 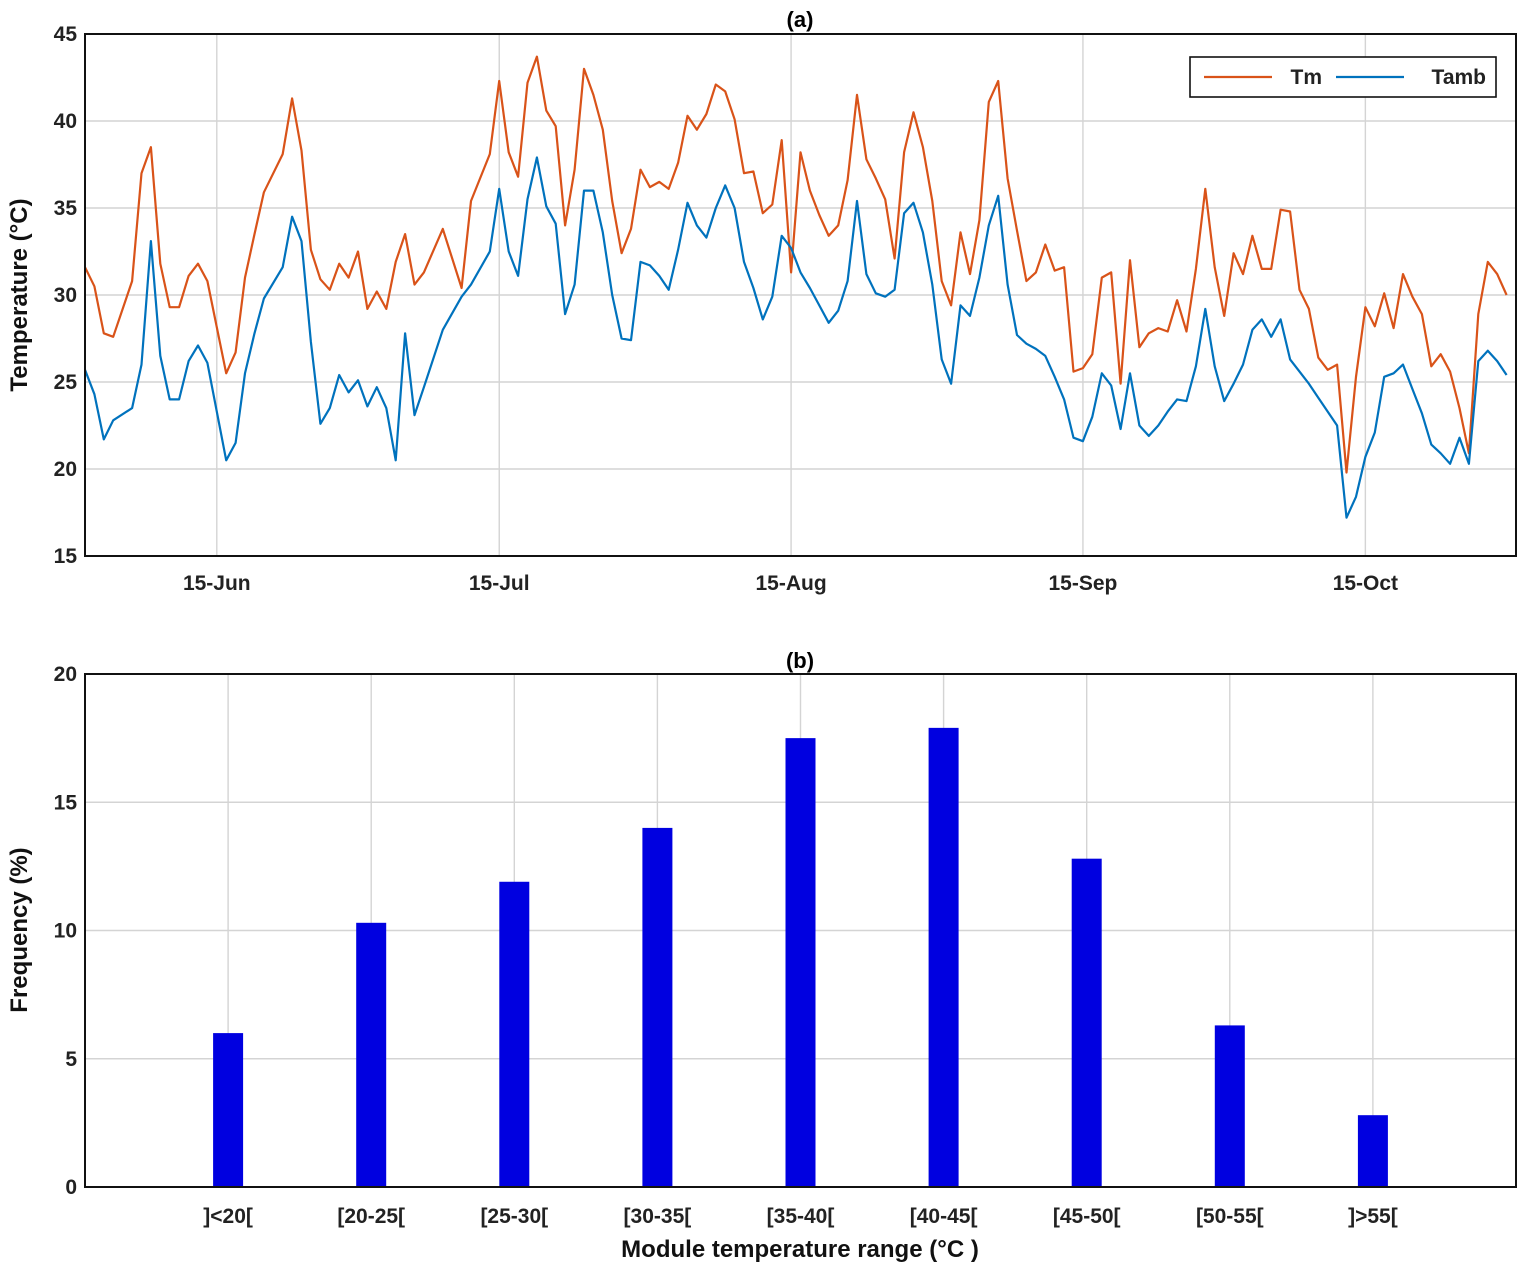 What do you see at coordinates (1082, 583) in the screenshot?
I see `panel-a-x-tick-label: 15-Sep` at bounding box center [1082, 583].